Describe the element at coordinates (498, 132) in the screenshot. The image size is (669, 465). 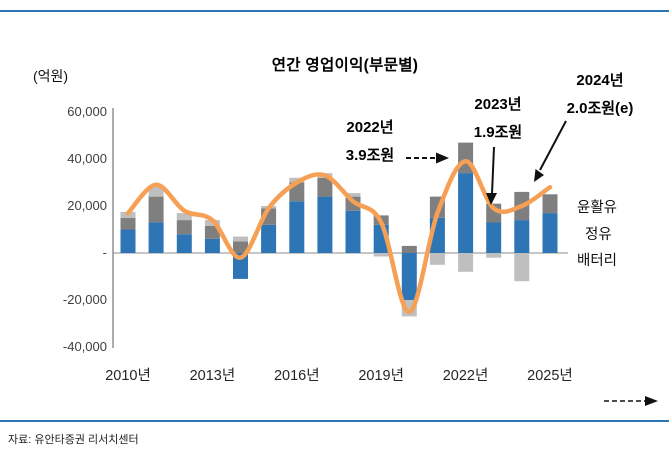
I see `annotation-2023-value: 1.9조원` at that location.